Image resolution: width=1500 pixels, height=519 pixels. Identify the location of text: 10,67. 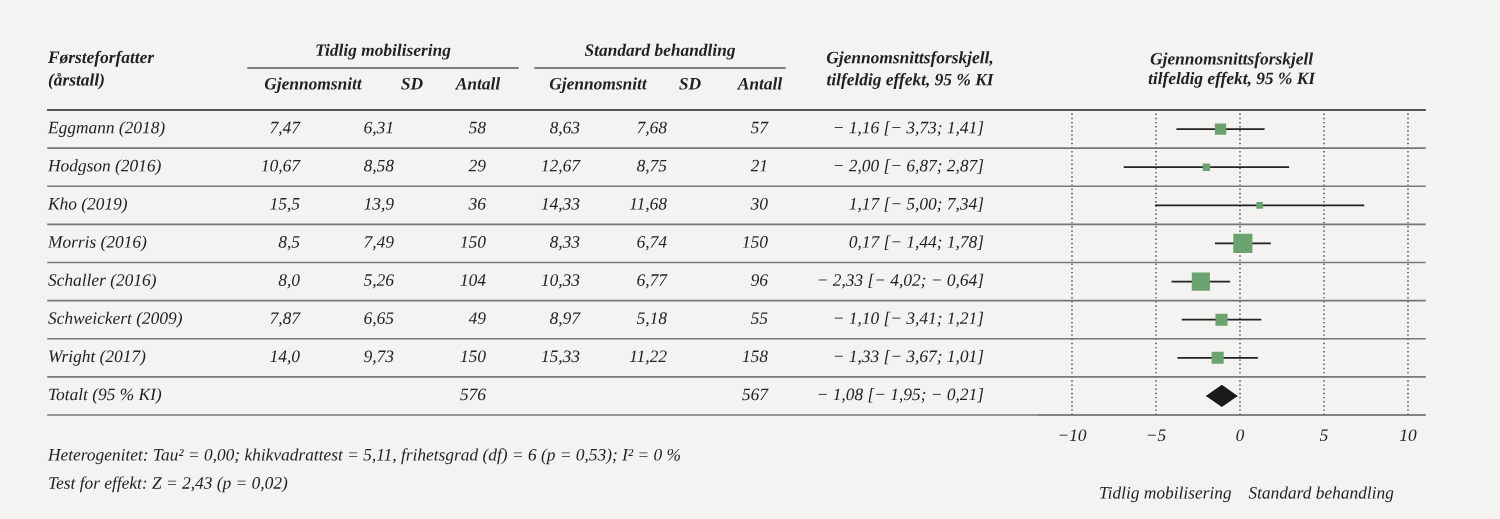
(281, 167).